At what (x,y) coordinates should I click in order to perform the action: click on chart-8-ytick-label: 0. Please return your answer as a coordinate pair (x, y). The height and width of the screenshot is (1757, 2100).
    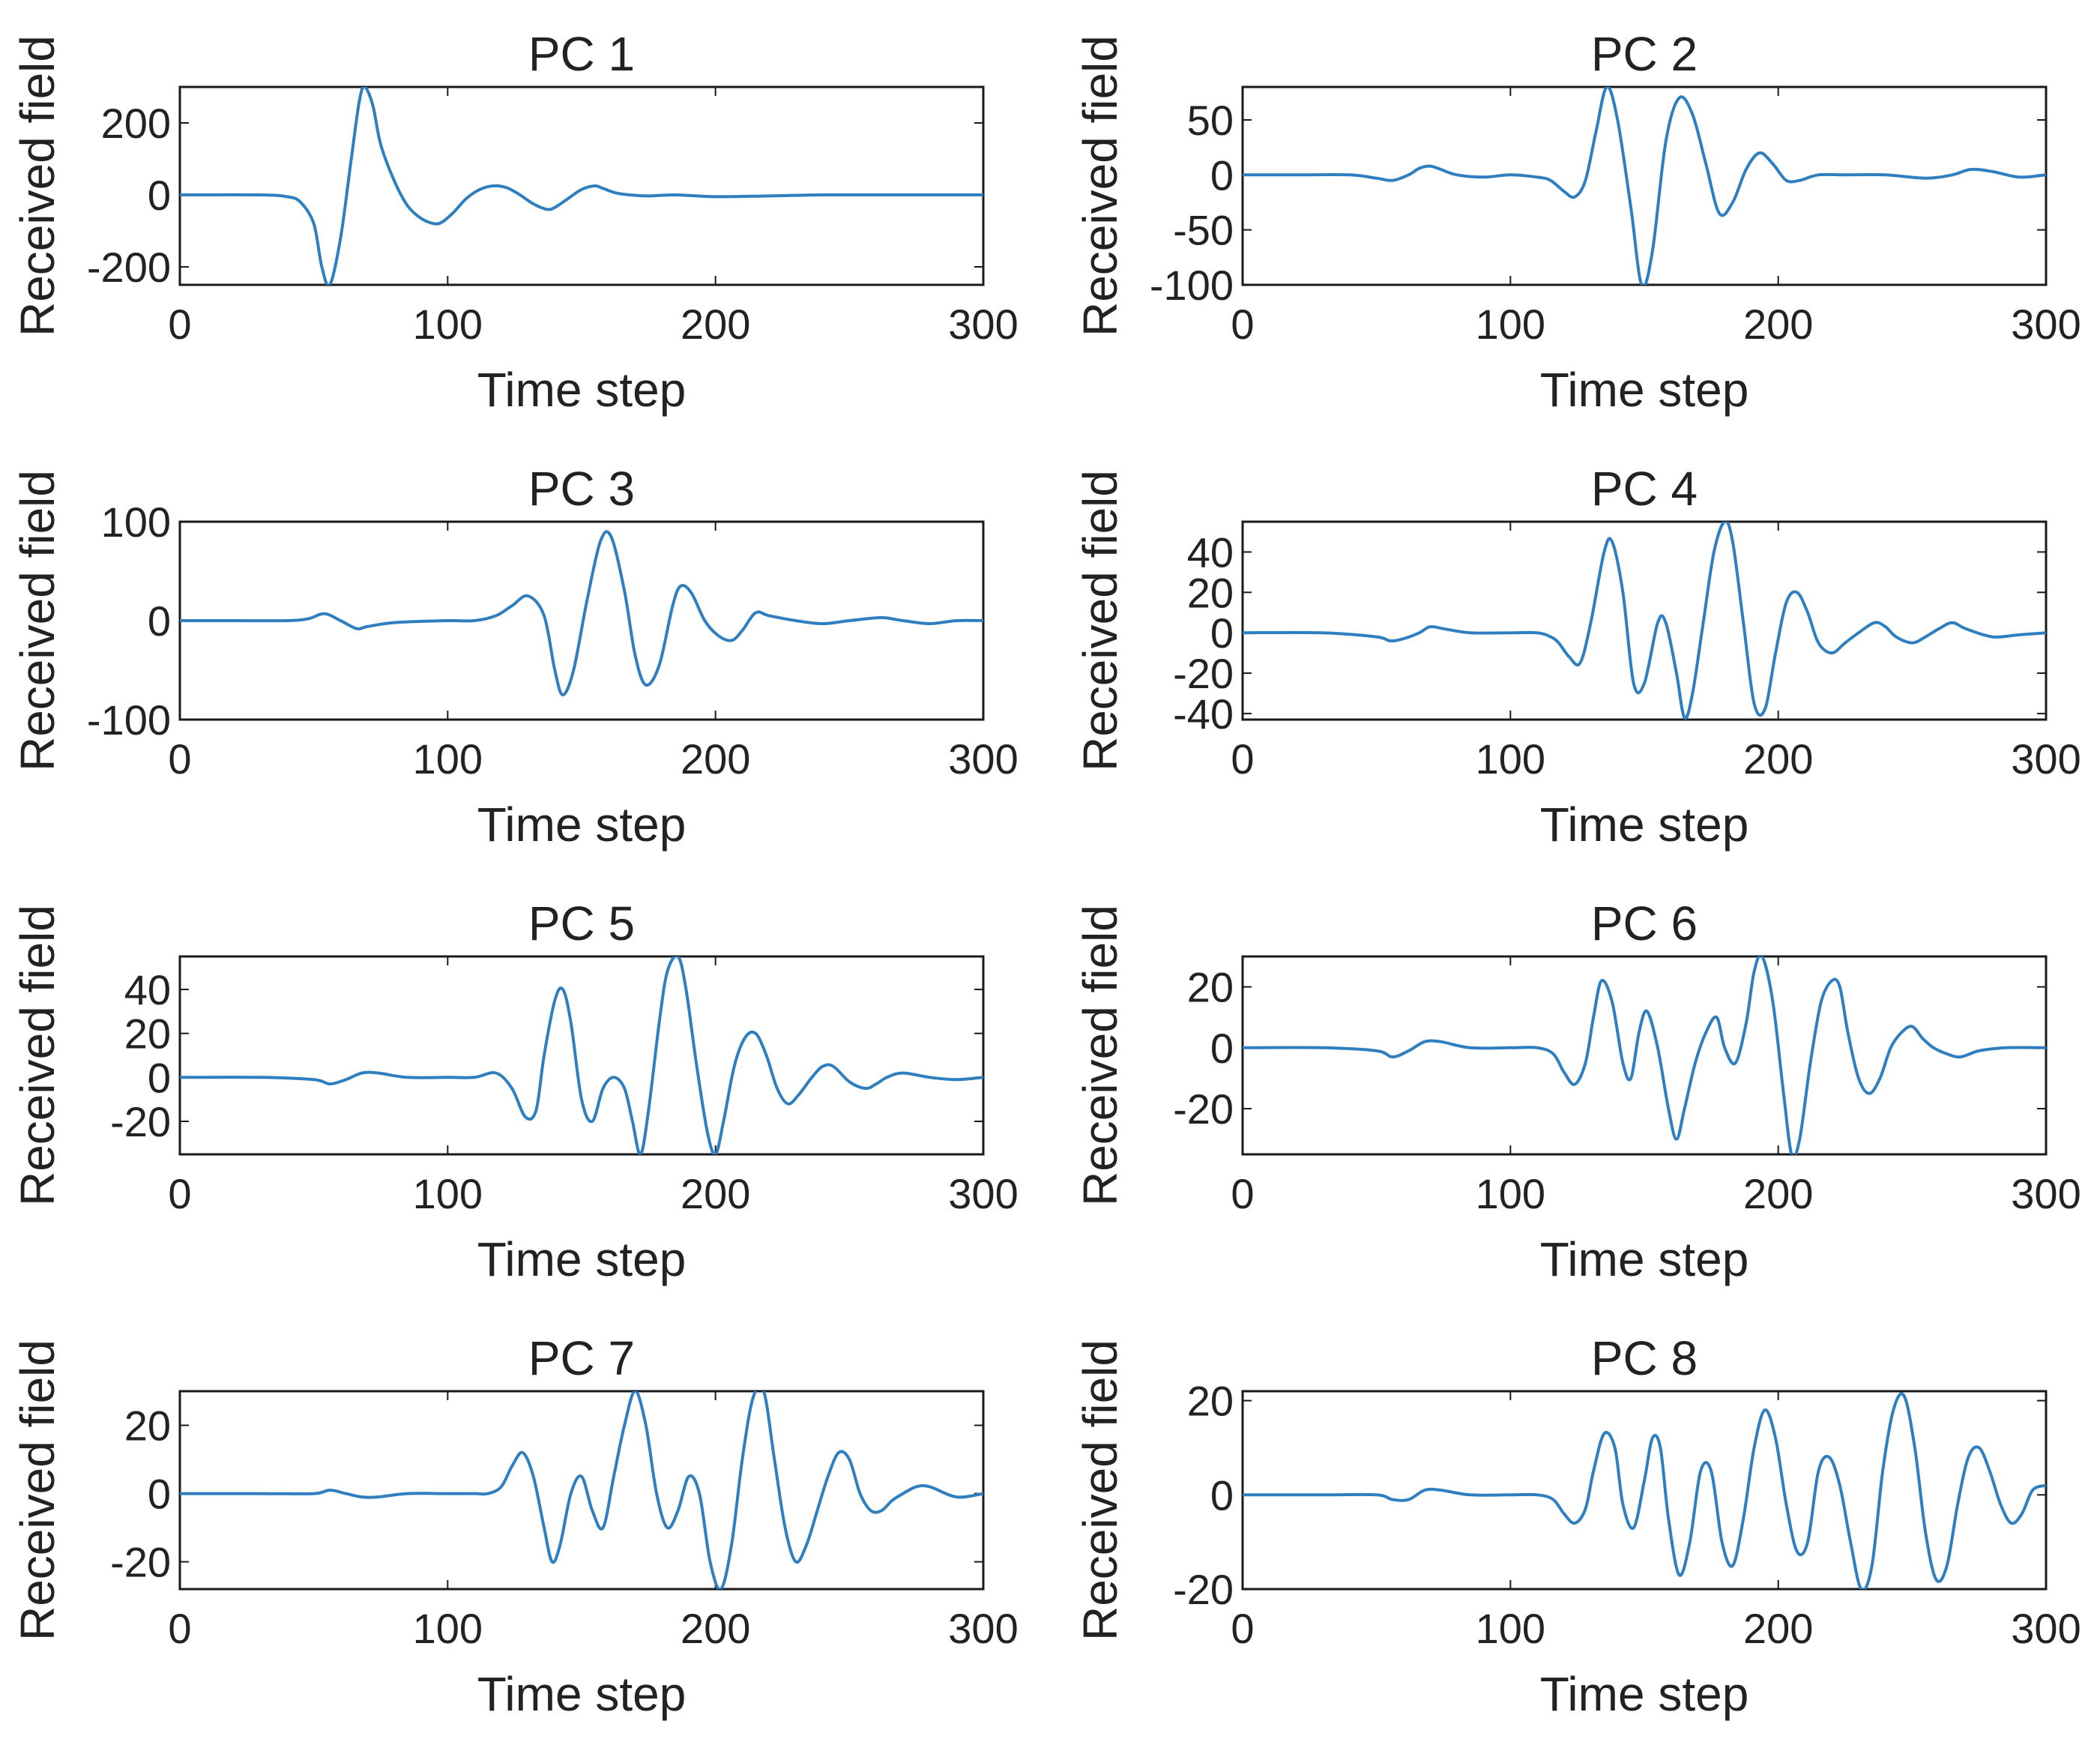
    Looking at the image, I should click on (1222, 1495).